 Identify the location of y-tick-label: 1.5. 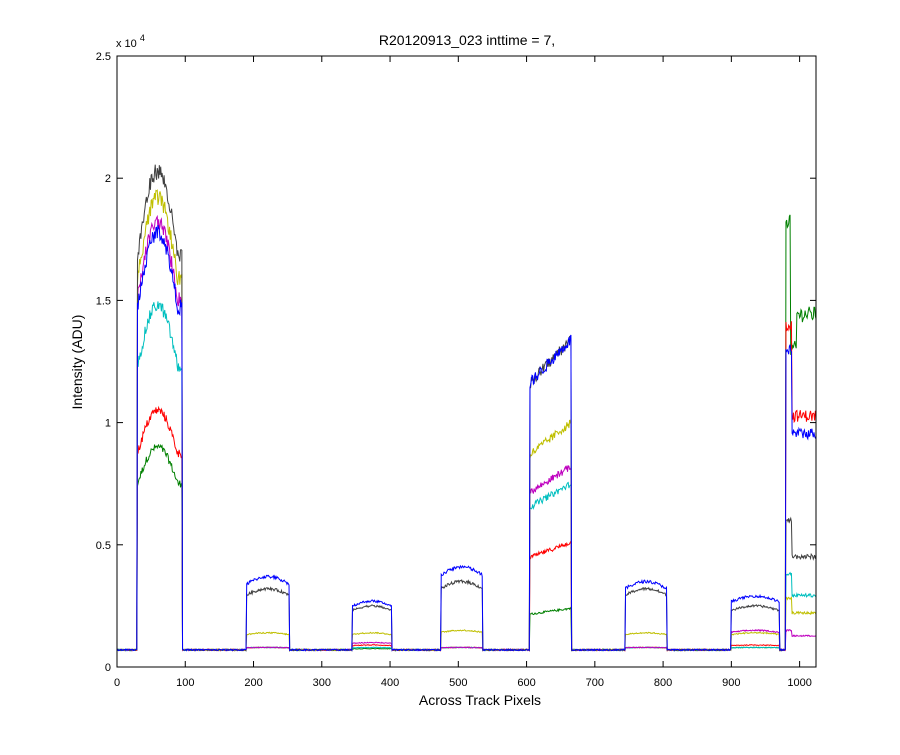
(103, 301).